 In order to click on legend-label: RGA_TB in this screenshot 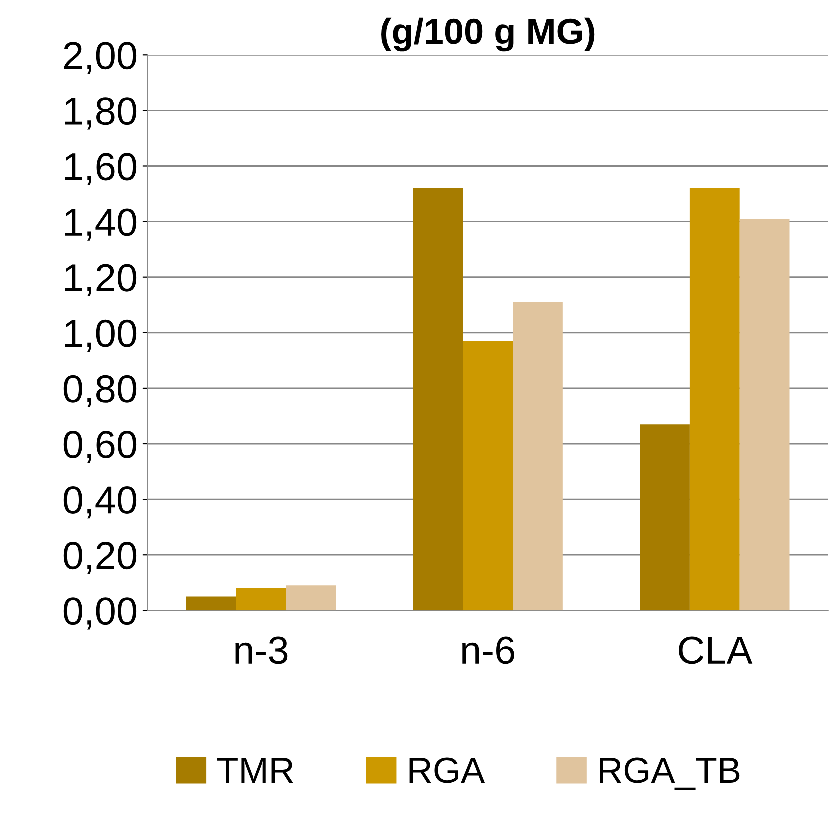, I will do `click(670, 774)`.